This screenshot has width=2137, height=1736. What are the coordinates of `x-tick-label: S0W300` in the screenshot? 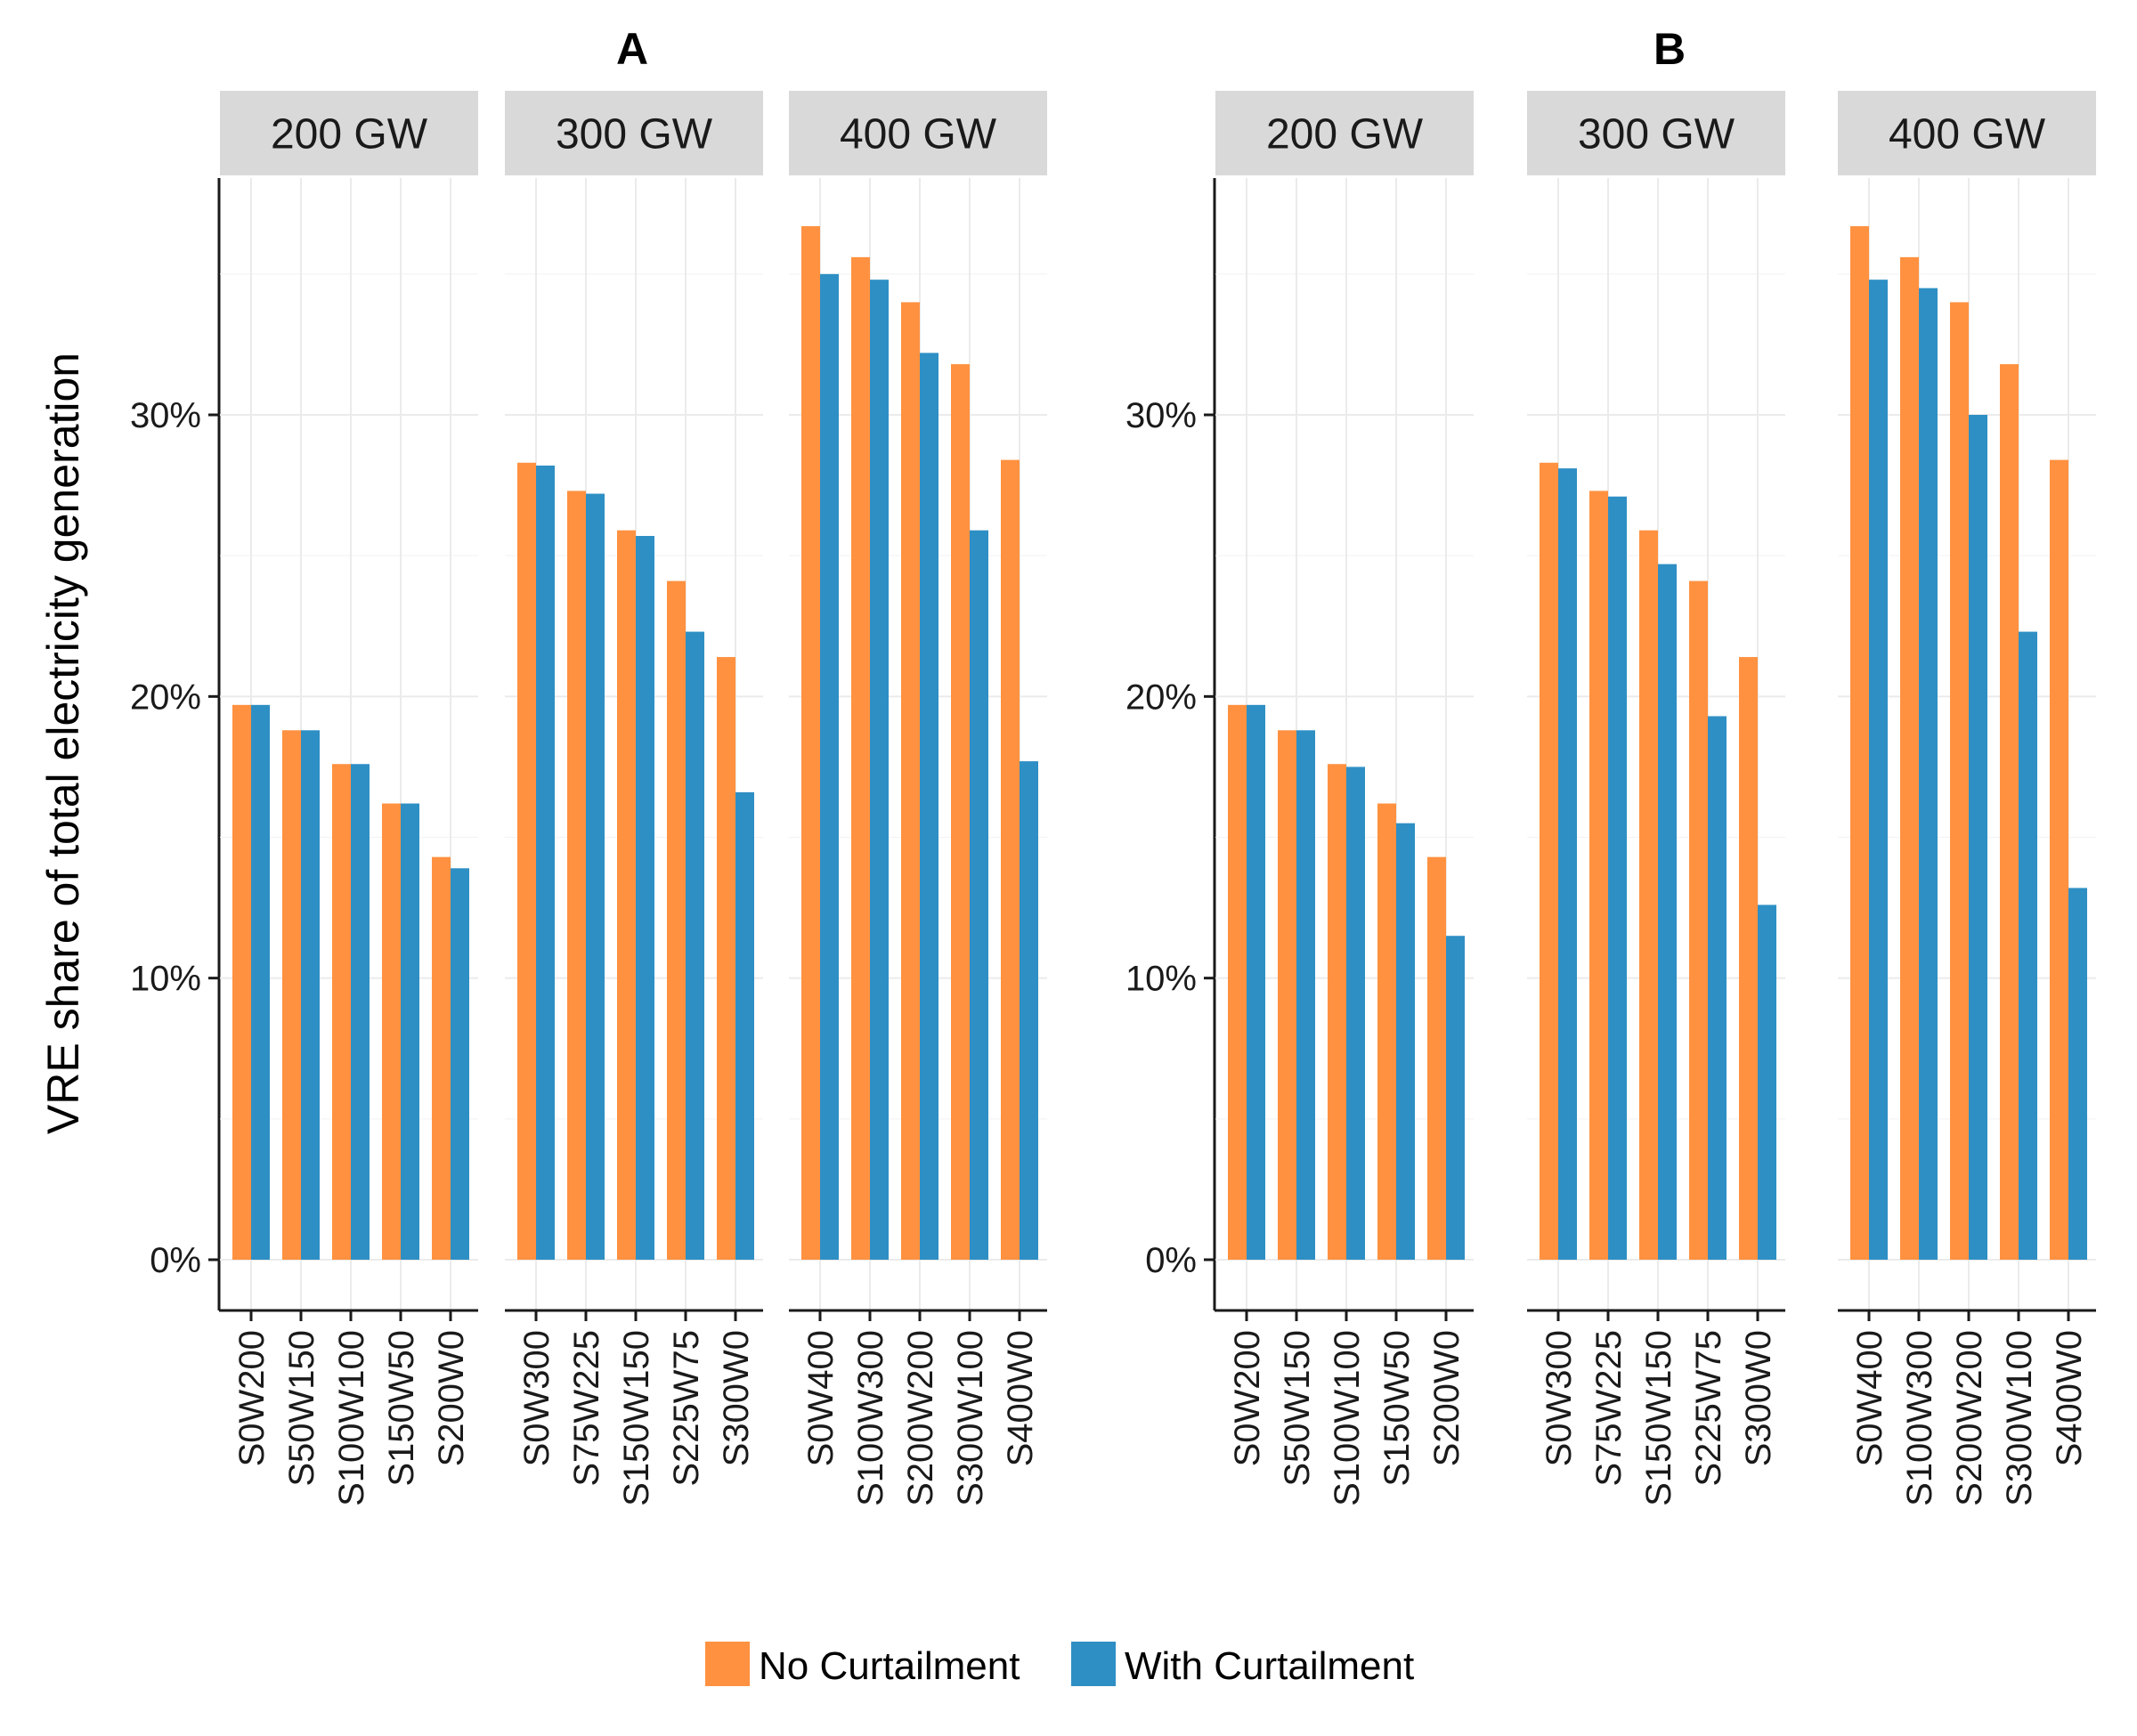 It's located at (1559, 1398).